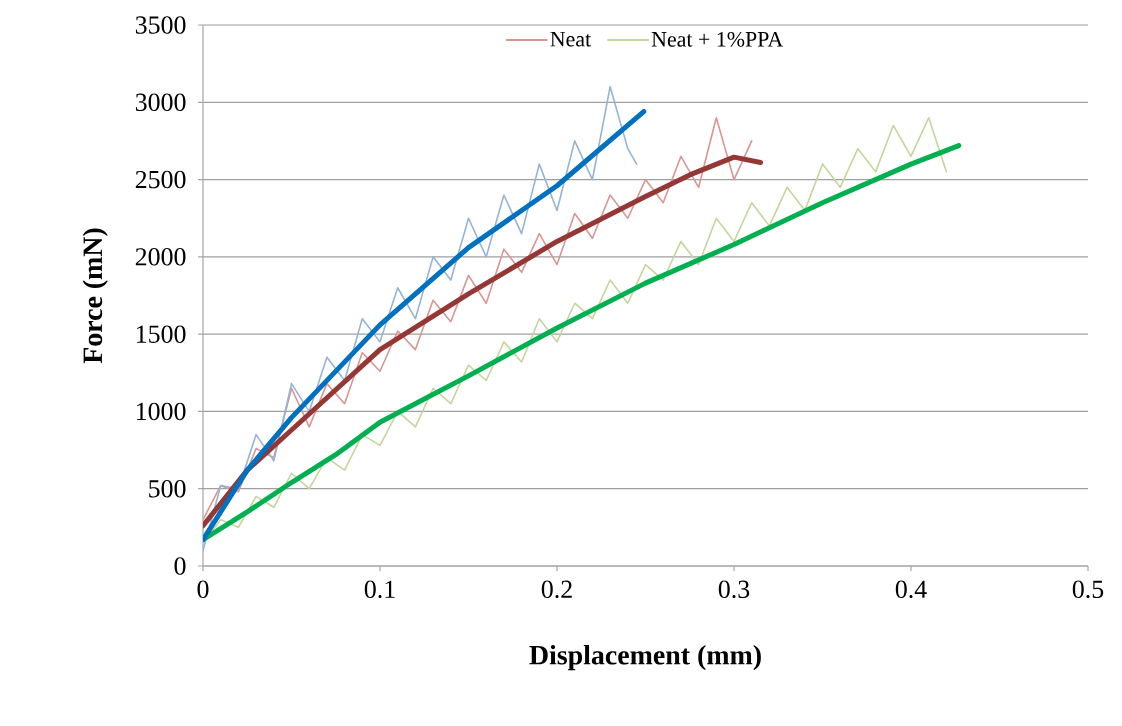  What do you see at coordinates (167, 488) in the screenshot?
I see `y-tick-label: 500` at bounding box center [167, 488].